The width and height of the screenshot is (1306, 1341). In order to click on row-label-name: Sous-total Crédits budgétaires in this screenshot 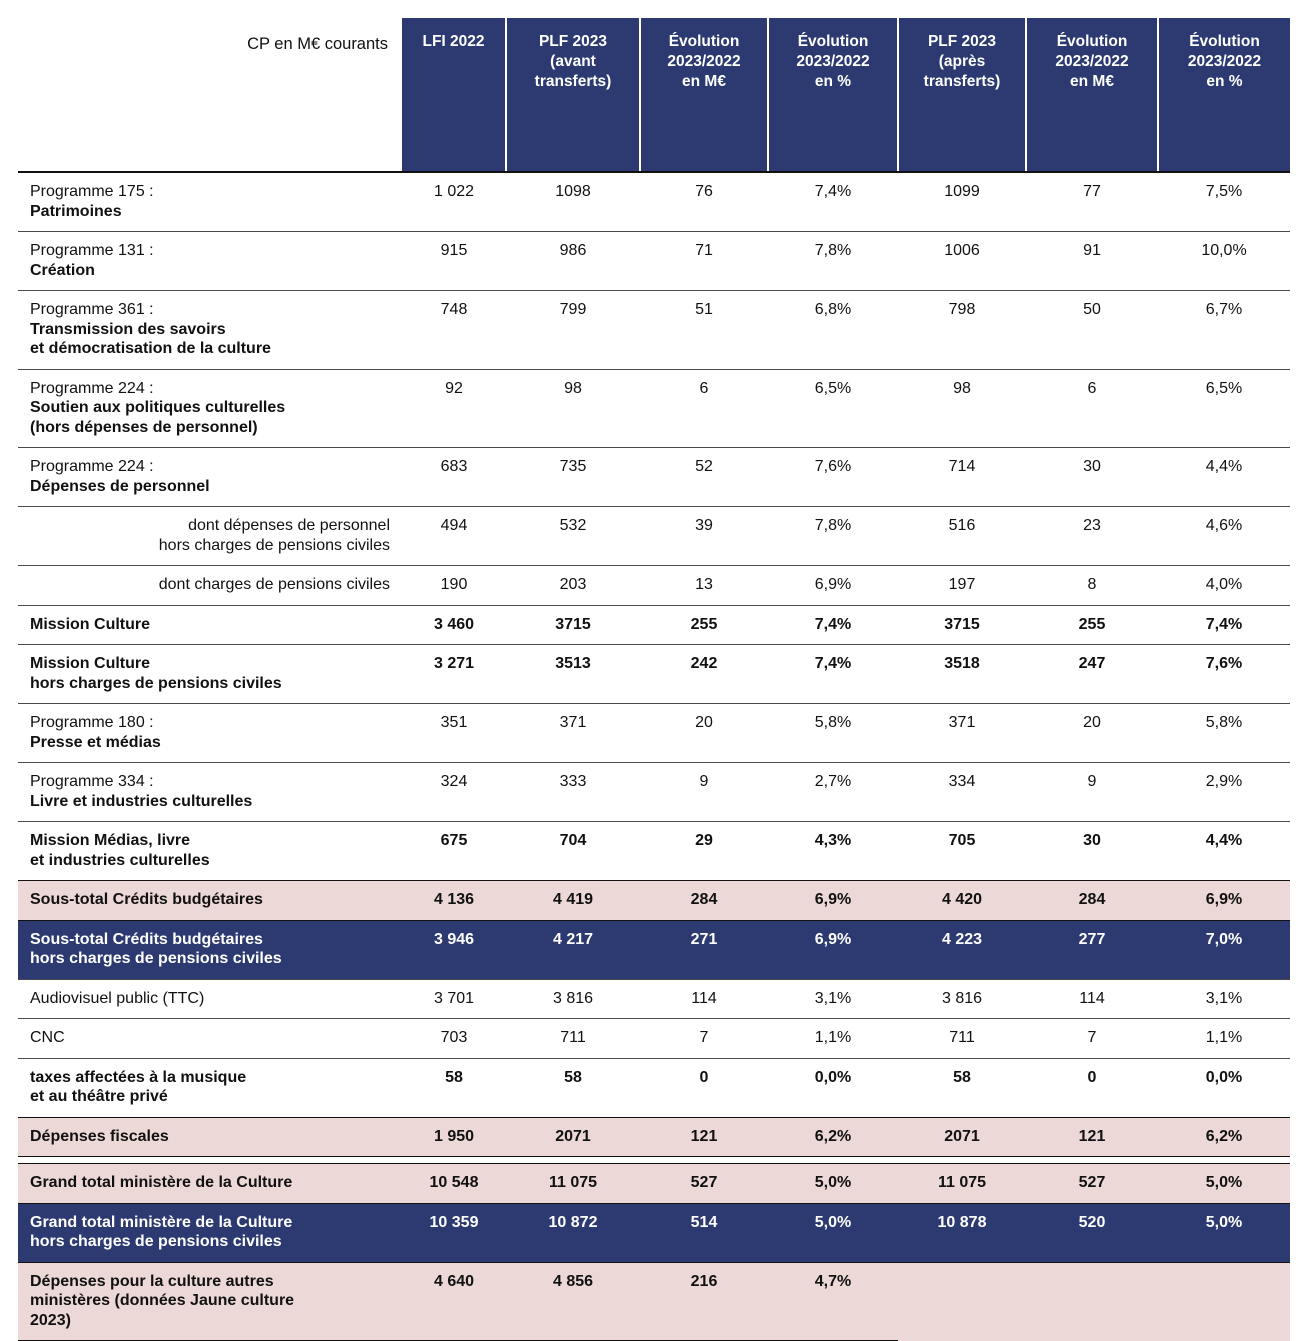, I will do `click(146, 899)`.